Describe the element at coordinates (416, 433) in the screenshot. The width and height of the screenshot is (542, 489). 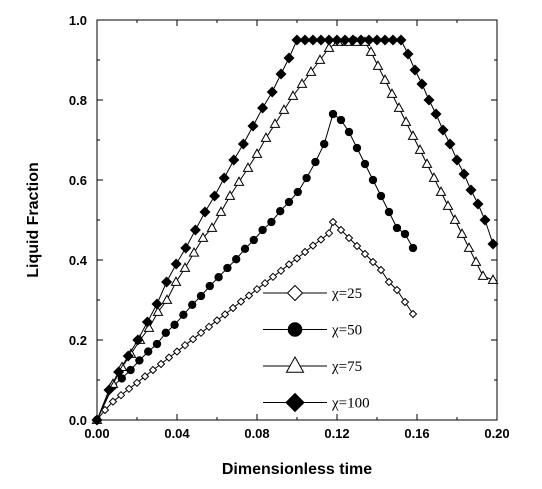
I see `x-tick-label: 0.16` at that location.